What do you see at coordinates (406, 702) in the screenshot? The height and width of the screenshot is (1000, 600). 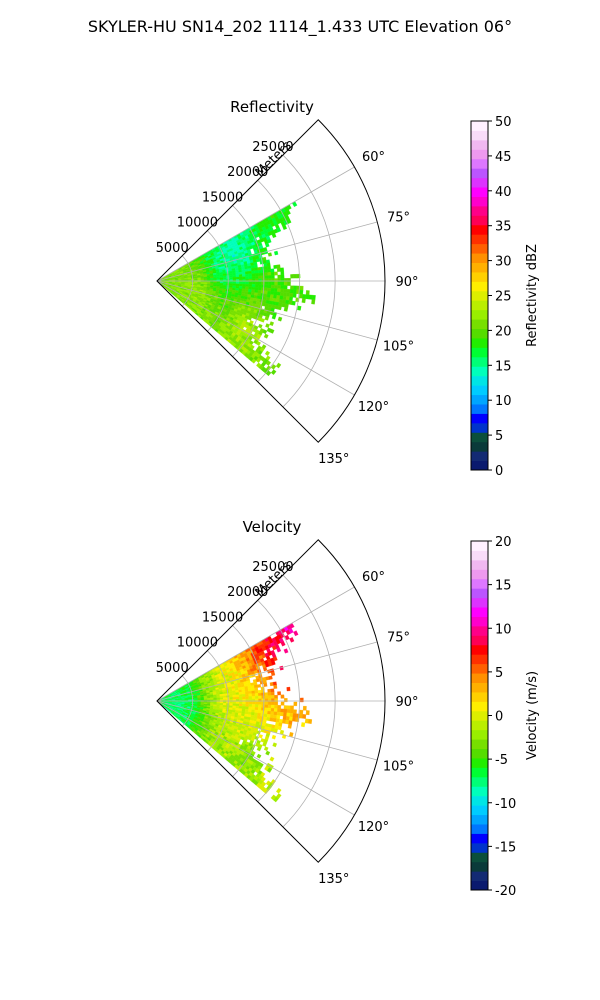 I see `azimuth-tick-label: 90°` at bounding box center [406, 702].